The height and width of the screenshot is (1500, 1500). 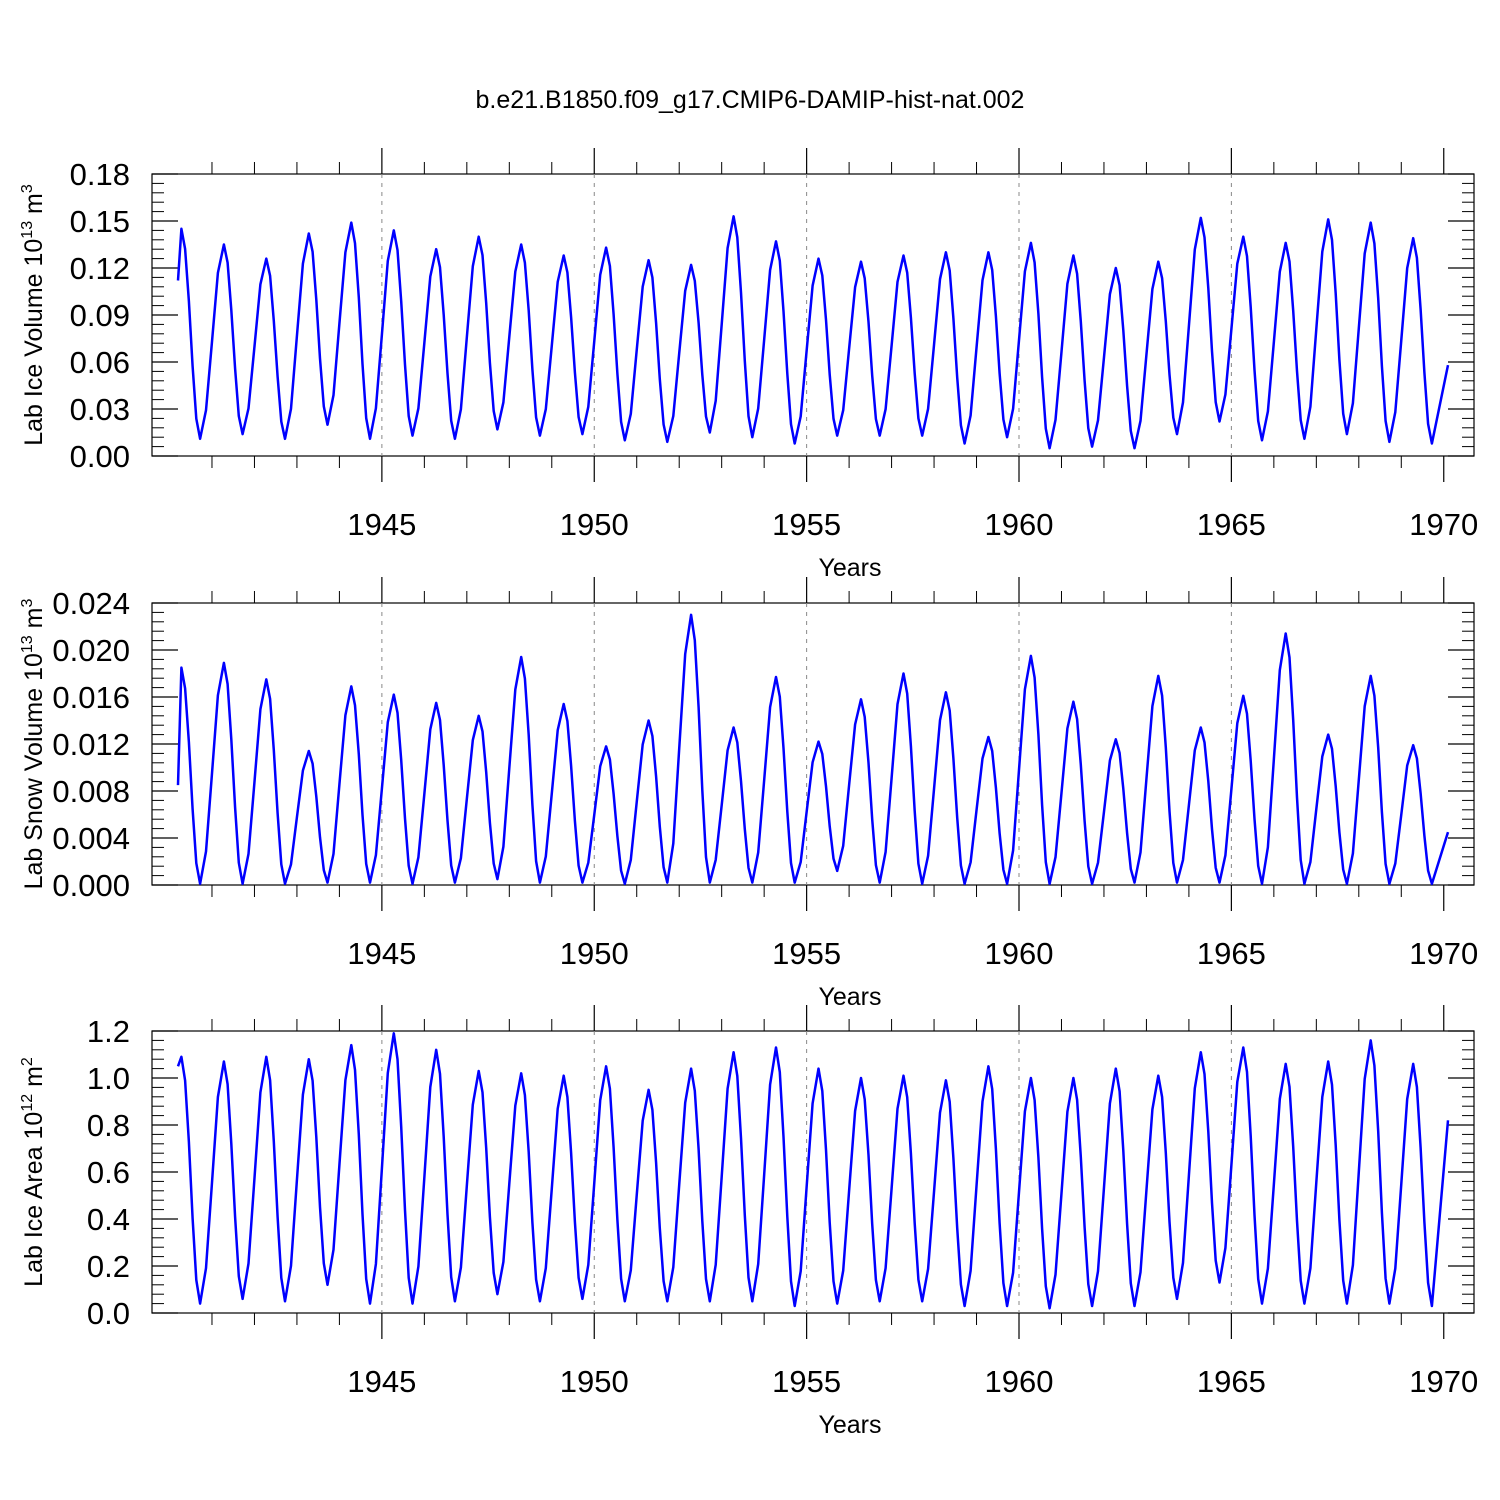 What do you see at coordinates (1019, 1381) in the screenshot?
I see `ice-area-xtick-label: 1960` at bounding box center [1019, 1381].